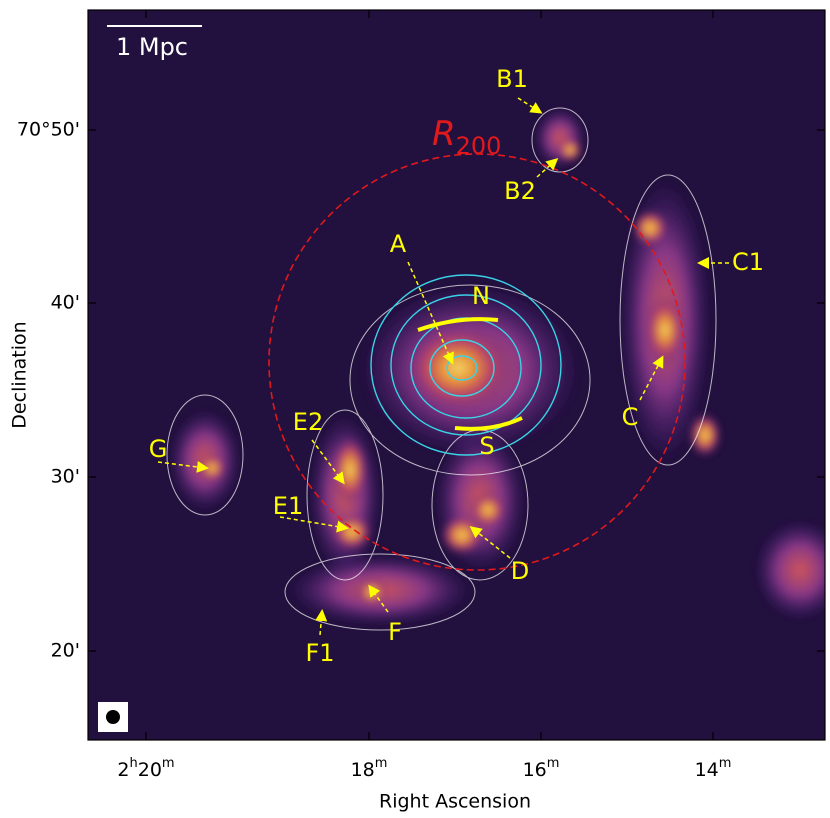 Image resolution: width=830 pixels, height=818 pixels. I want to click on annotation: C1, so click(748, 262).